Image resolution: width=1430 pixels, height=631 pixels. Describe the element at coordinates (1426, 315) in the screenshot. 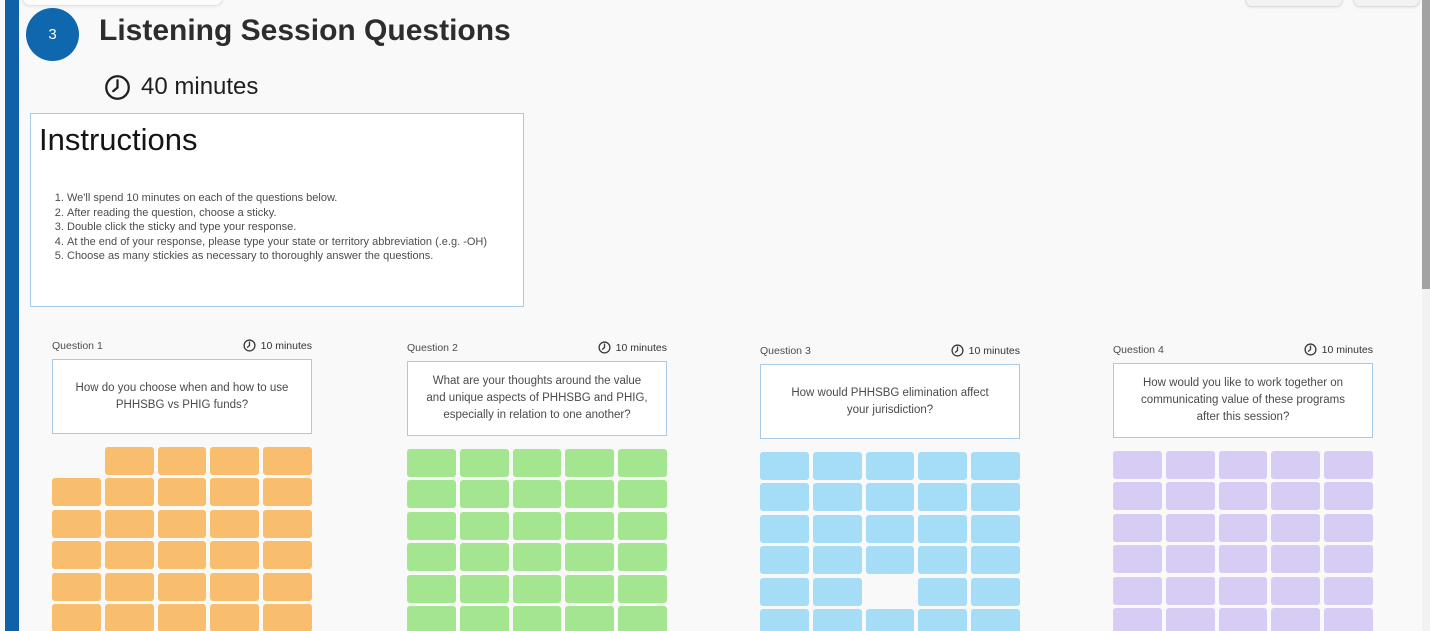

I see `scrollbar-track` at that location.